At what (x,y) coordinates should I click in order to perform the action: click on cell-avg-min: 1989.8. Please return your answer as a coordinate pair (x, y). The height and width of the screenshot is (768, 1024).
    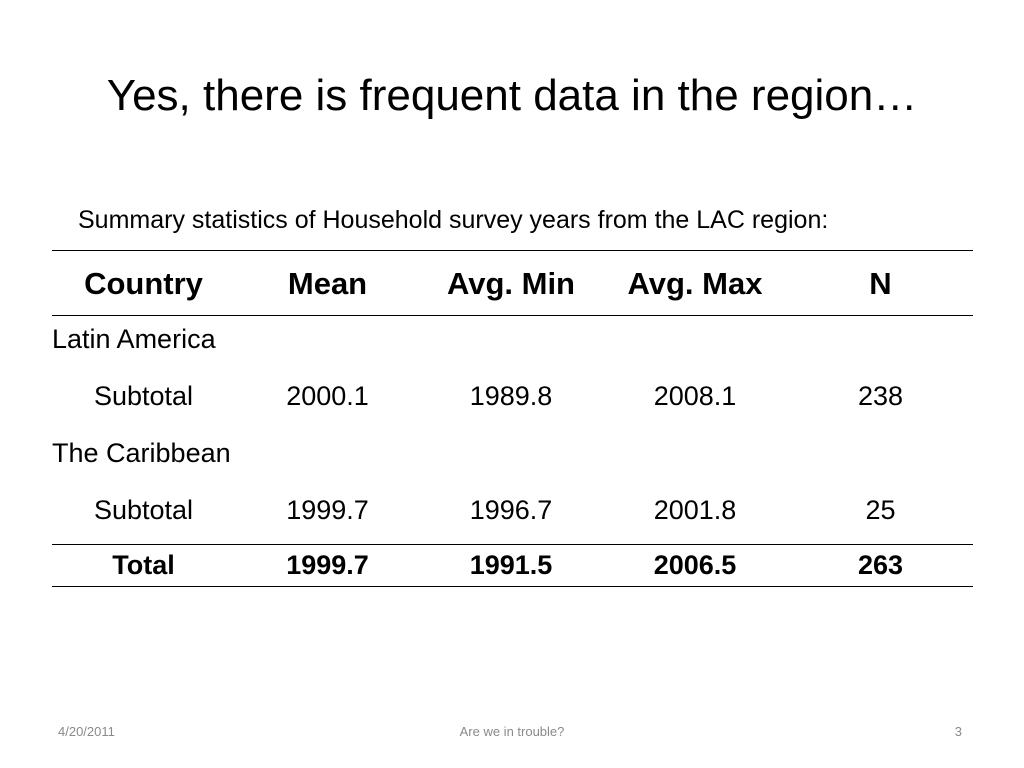
    Looking at the image, I should click on (511, 395).